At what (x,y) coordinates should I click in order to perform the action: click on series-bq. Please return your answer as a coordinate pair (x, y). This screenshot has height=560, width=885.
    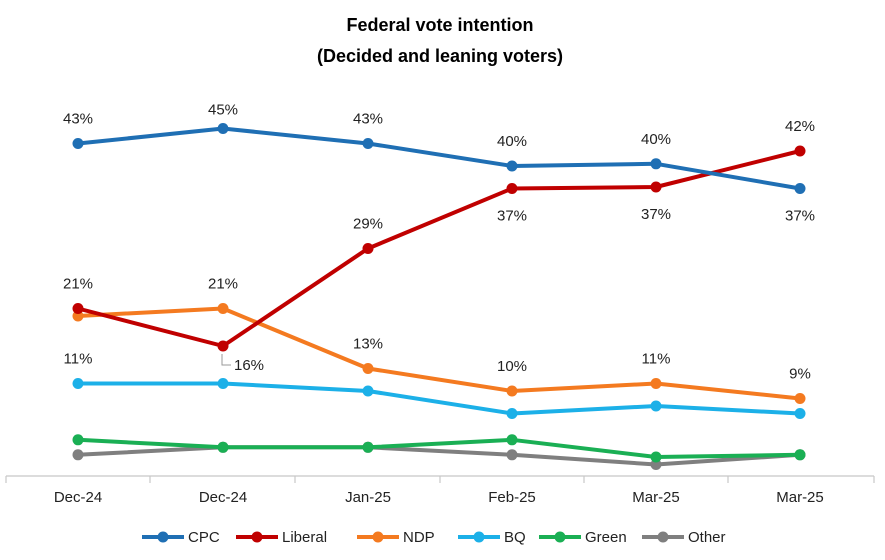
    Looking at the image, I should click on (439, 398).